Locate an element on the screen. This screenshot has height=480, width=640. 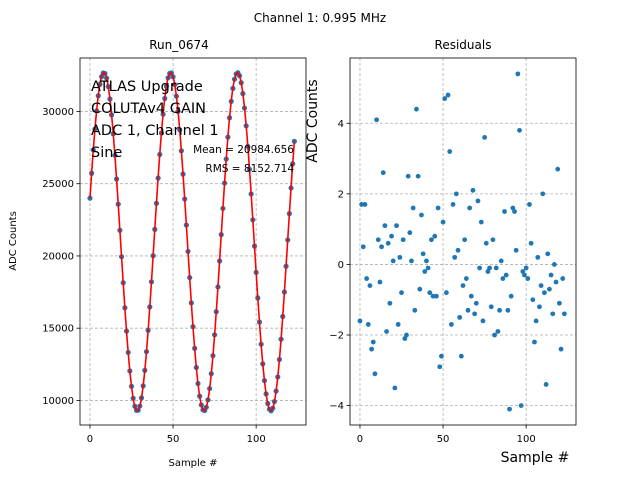
stats-rms: RMS = 8152.714 is located at coordinates (249, 169).